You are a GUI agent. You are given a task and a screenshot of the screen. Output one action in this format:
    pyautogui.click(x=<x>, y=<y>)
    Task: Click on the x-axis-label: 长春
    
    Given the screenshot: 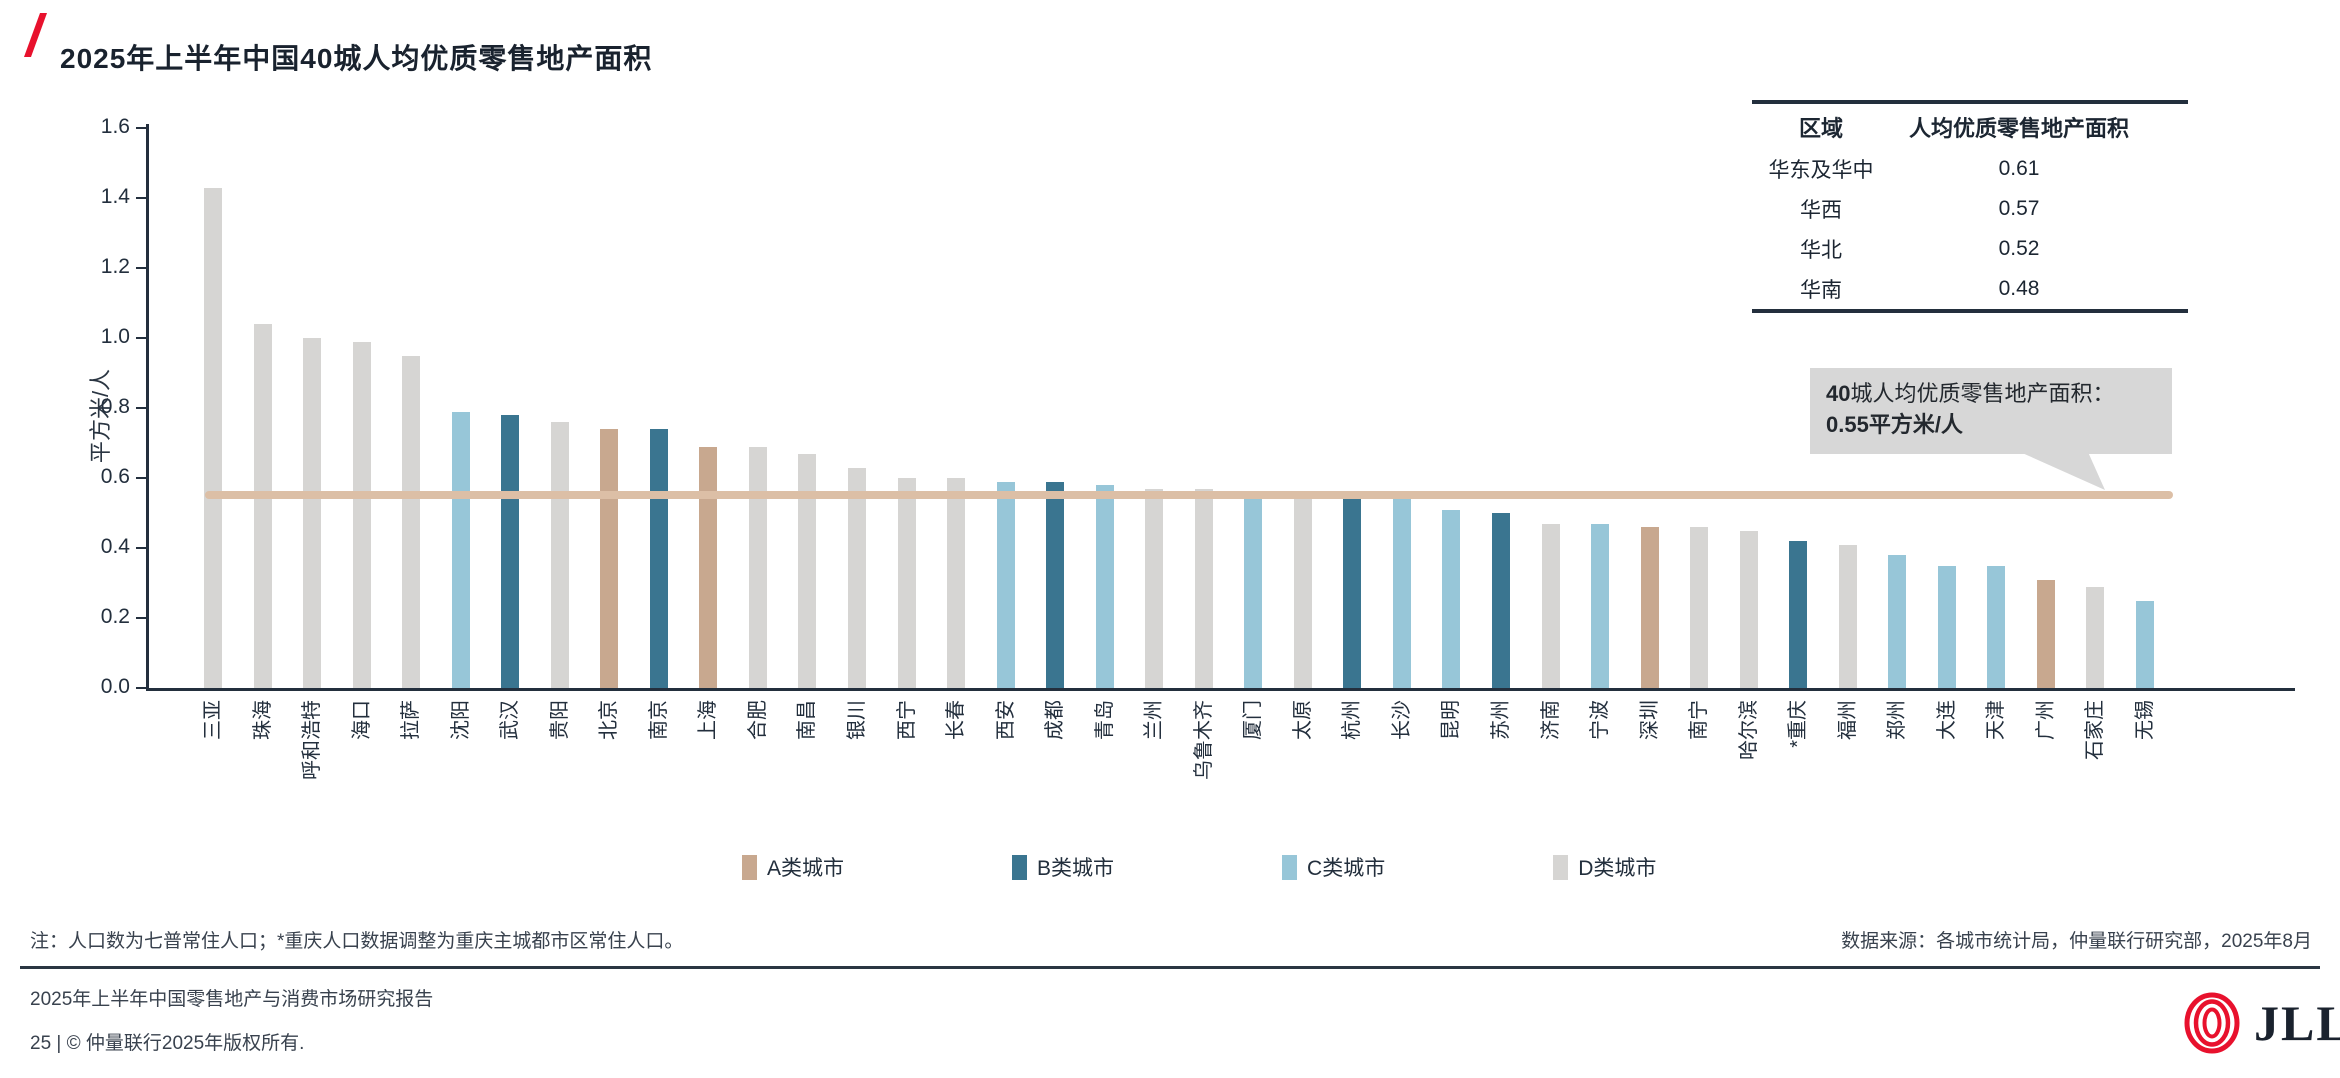 What is the action you would take?
    pyautogui.click(x=956, y=720)
    